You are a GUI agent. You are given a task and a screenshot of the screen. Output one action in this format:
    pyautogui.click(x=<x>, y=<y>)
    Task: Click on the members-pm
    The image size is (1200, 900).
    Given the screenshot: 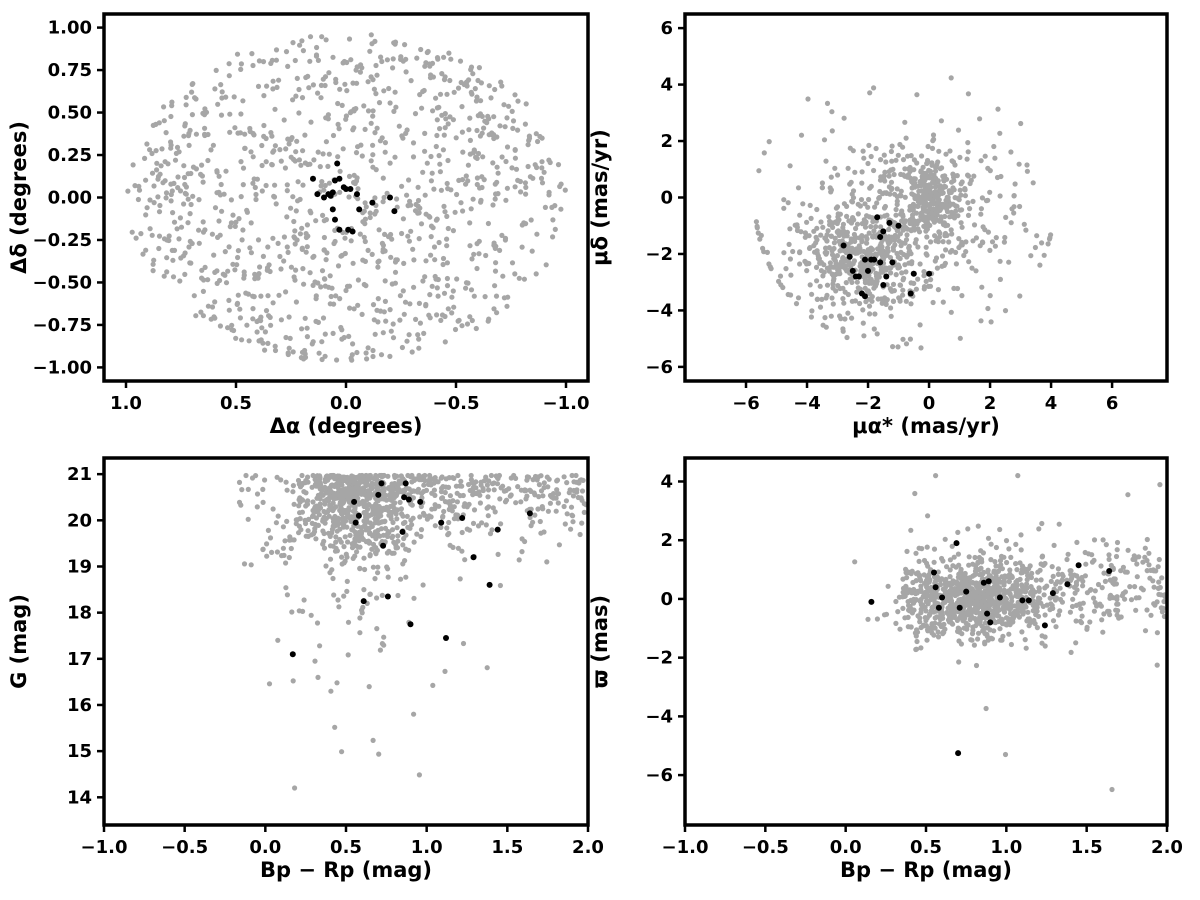 What is the action you would take?
    pyautogui.click(x=886, y=257)
    